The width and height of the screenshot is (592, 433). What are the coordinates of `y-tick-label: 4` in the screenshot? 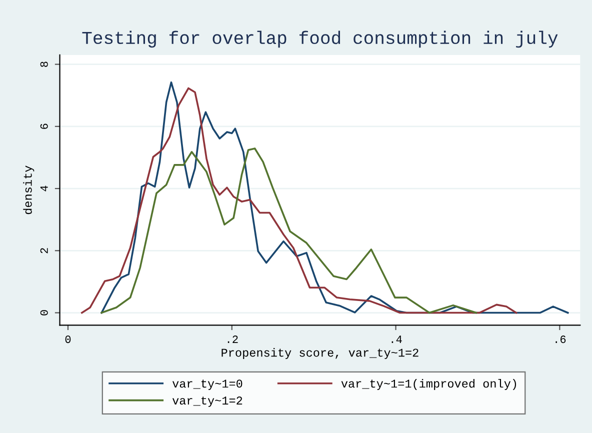 It's located at (44, 189).